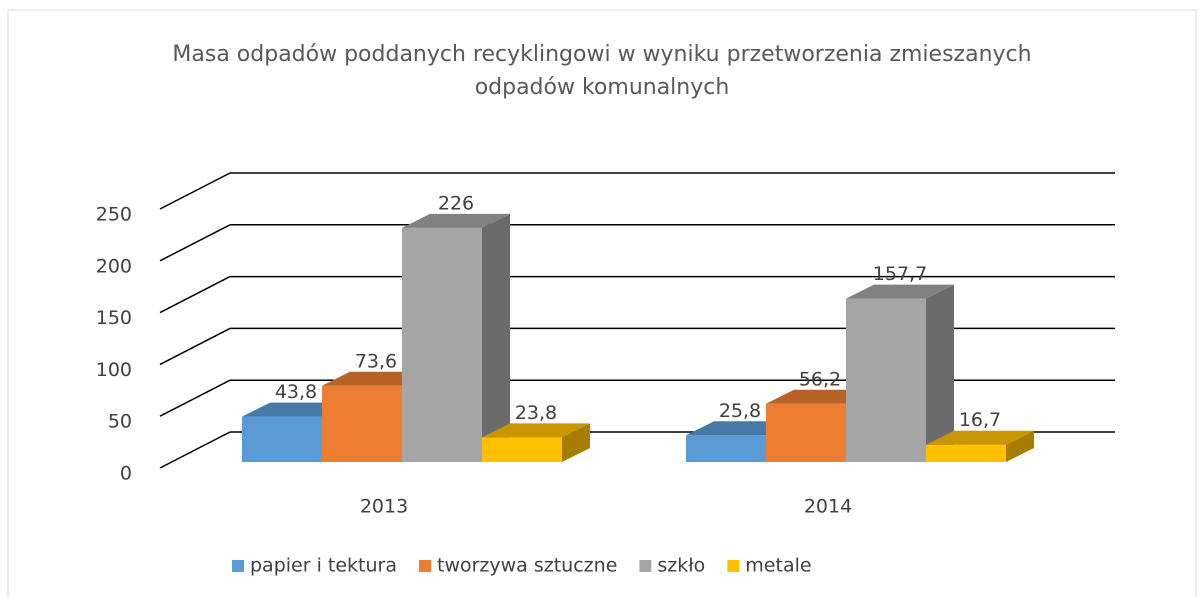 Image resolution: width=1204 pixels, height=597 pixels. I want to click on legend-label: tworzywa sztuczne, so click(527, 566).